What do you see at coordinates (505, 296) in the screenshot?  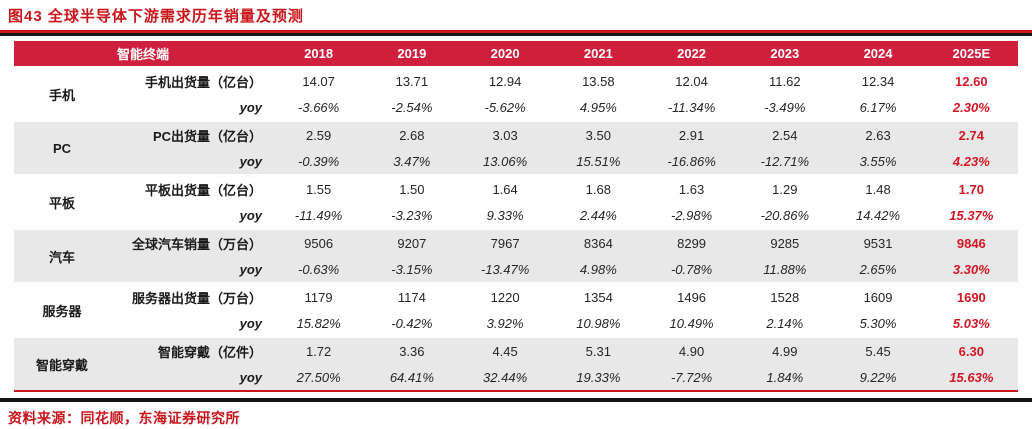 I see `value-cell: 1220` at bounding box center [505, 296].